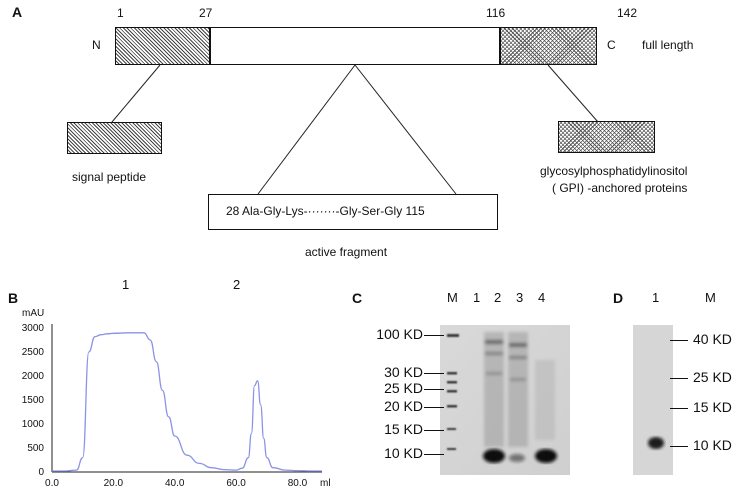 Image resolution: width=743 pixels, height=492 pixels. Describe the element at coordinates (399, 334) in the screenshot. I see `gel-c-marker-100kd: 100 KD` at that location.